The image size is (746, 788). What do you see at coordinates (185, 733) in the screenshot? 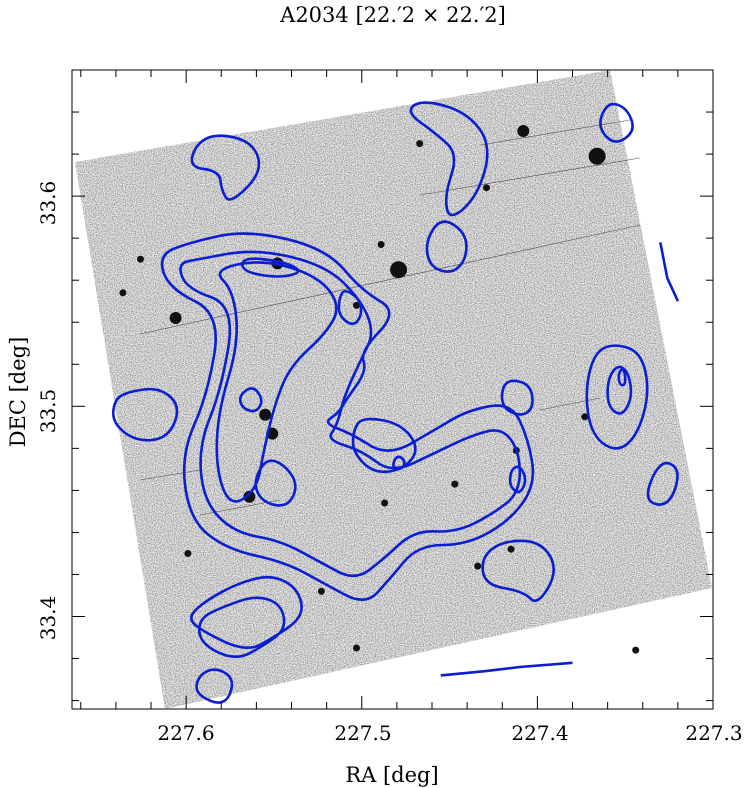
I see `x-tick-label: 227.6` at bounding box center [185, 733].